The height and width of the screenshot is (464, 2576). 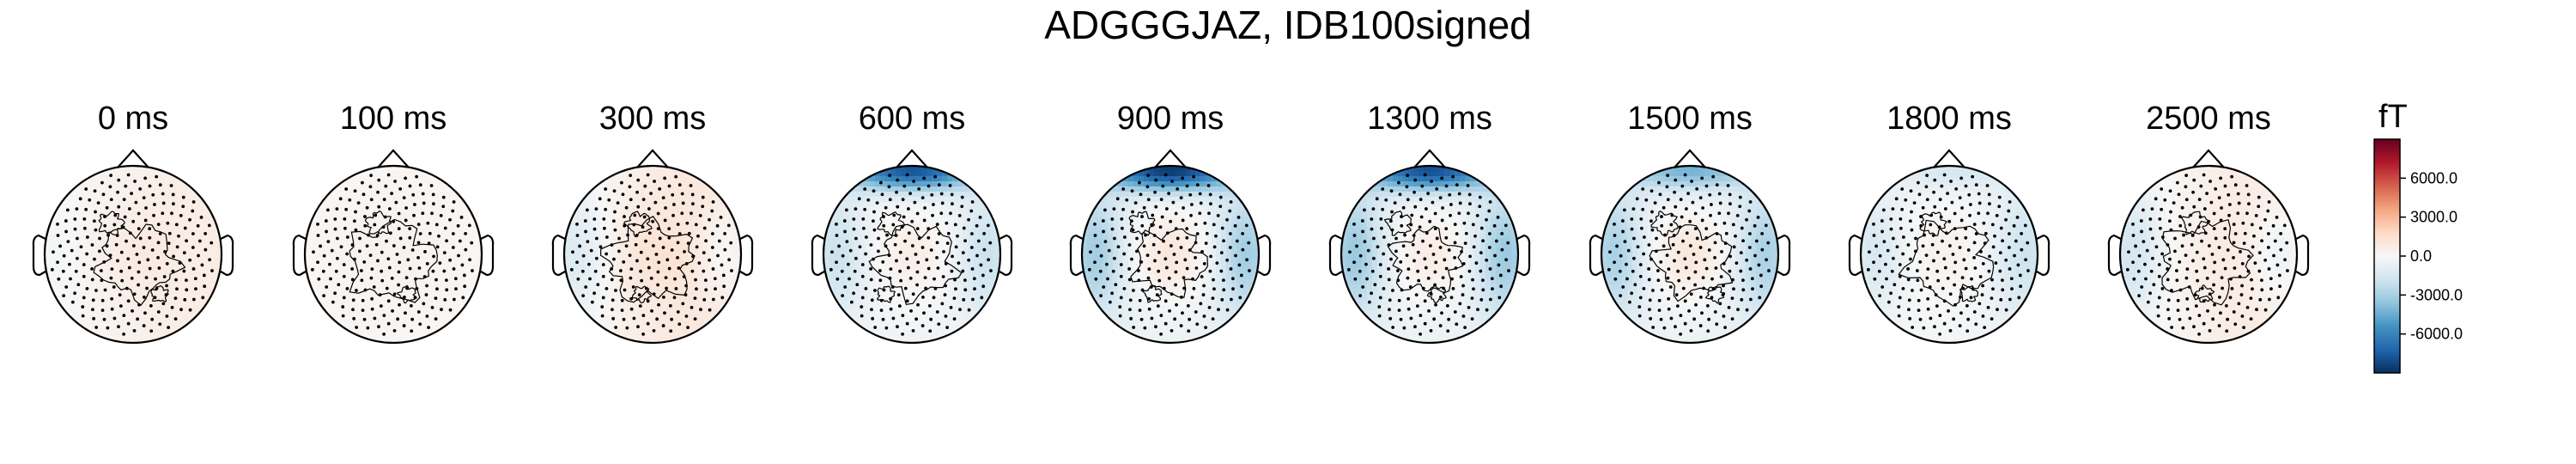 I want to click on topomap-panel: 600 ms, so click(x=912, y=223).